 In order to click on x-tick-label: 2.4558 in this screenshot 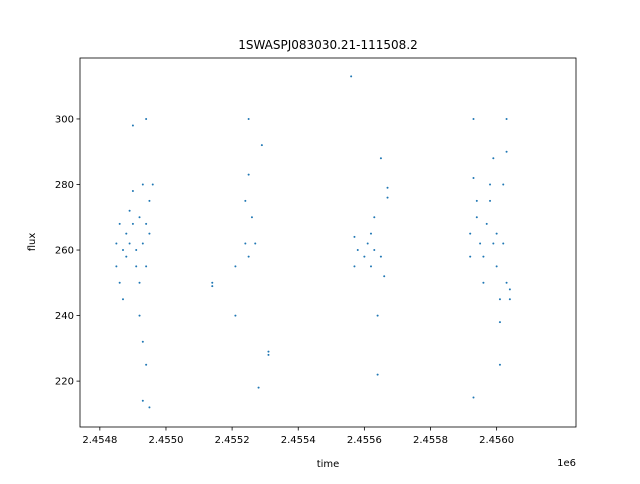, I will do `click(430, 440)`.